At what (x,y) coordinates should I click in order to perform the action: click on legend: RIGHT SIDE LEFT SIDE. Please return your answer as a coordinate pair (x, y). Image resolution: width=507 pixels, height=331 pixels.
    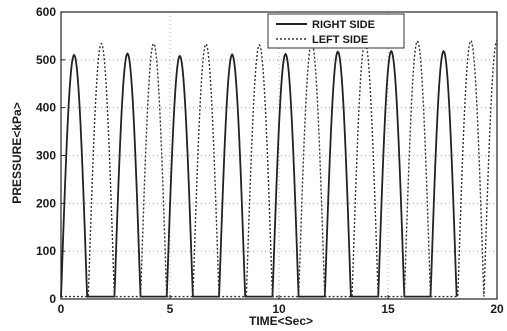
    Looking at the image, I should click on (336, 31).